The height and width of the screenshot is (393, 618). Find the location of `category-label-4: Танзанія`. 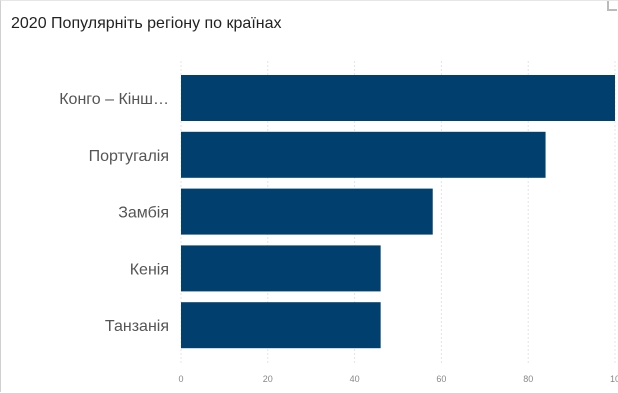

category-label-4: Танзанія is located at coordinates (137, 326).